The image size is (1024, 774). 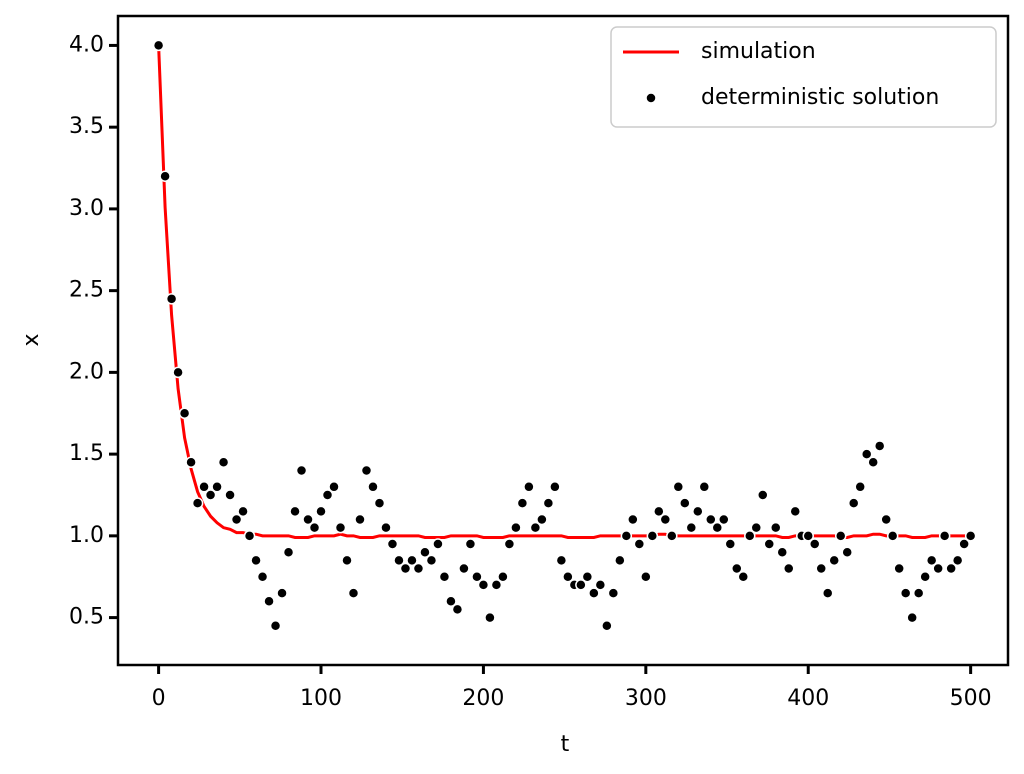 What do you see at coordinates (971, 698) in the screenshot?
I see `x-tick-label: 500` at bounding box center [971, 698].